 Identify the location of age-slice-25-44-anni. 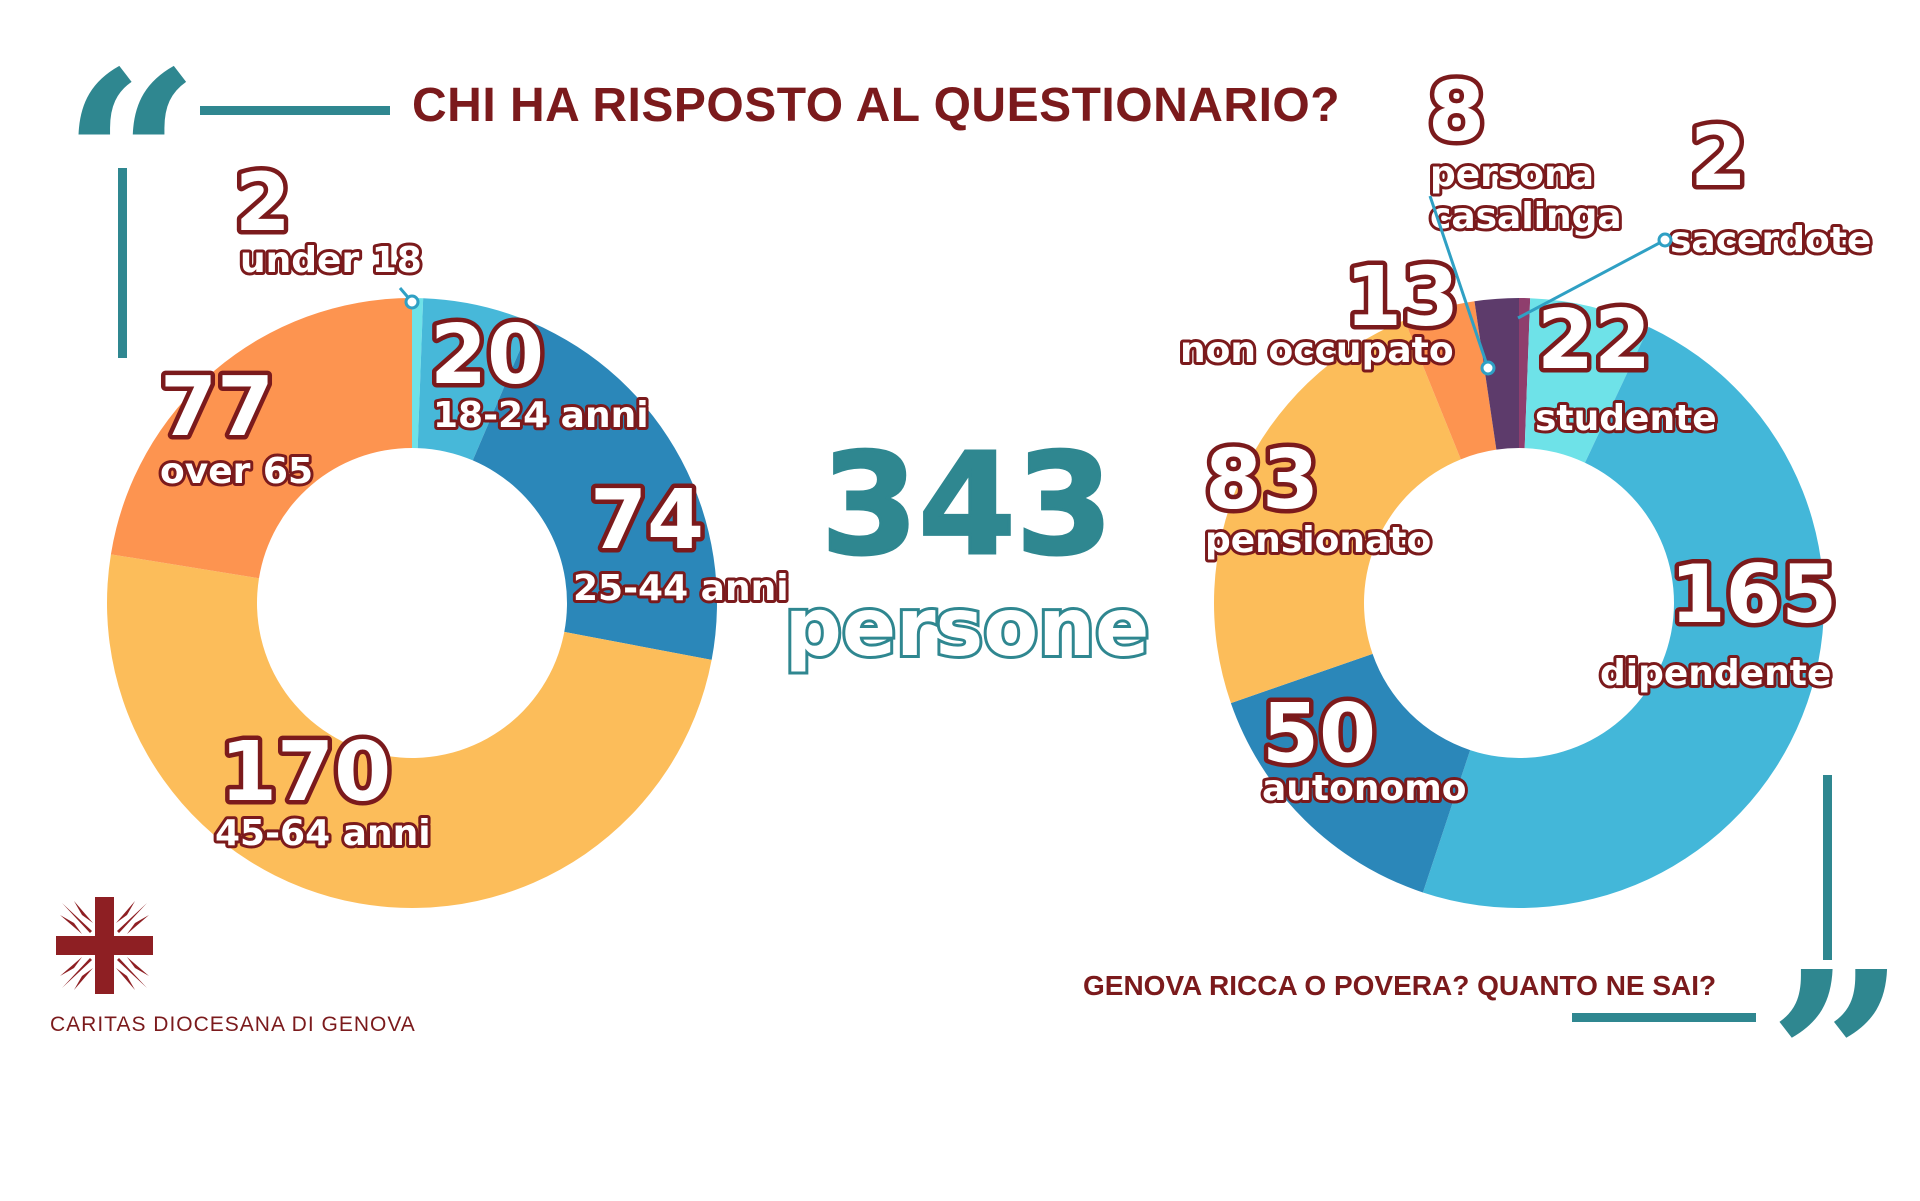
(594, 491).